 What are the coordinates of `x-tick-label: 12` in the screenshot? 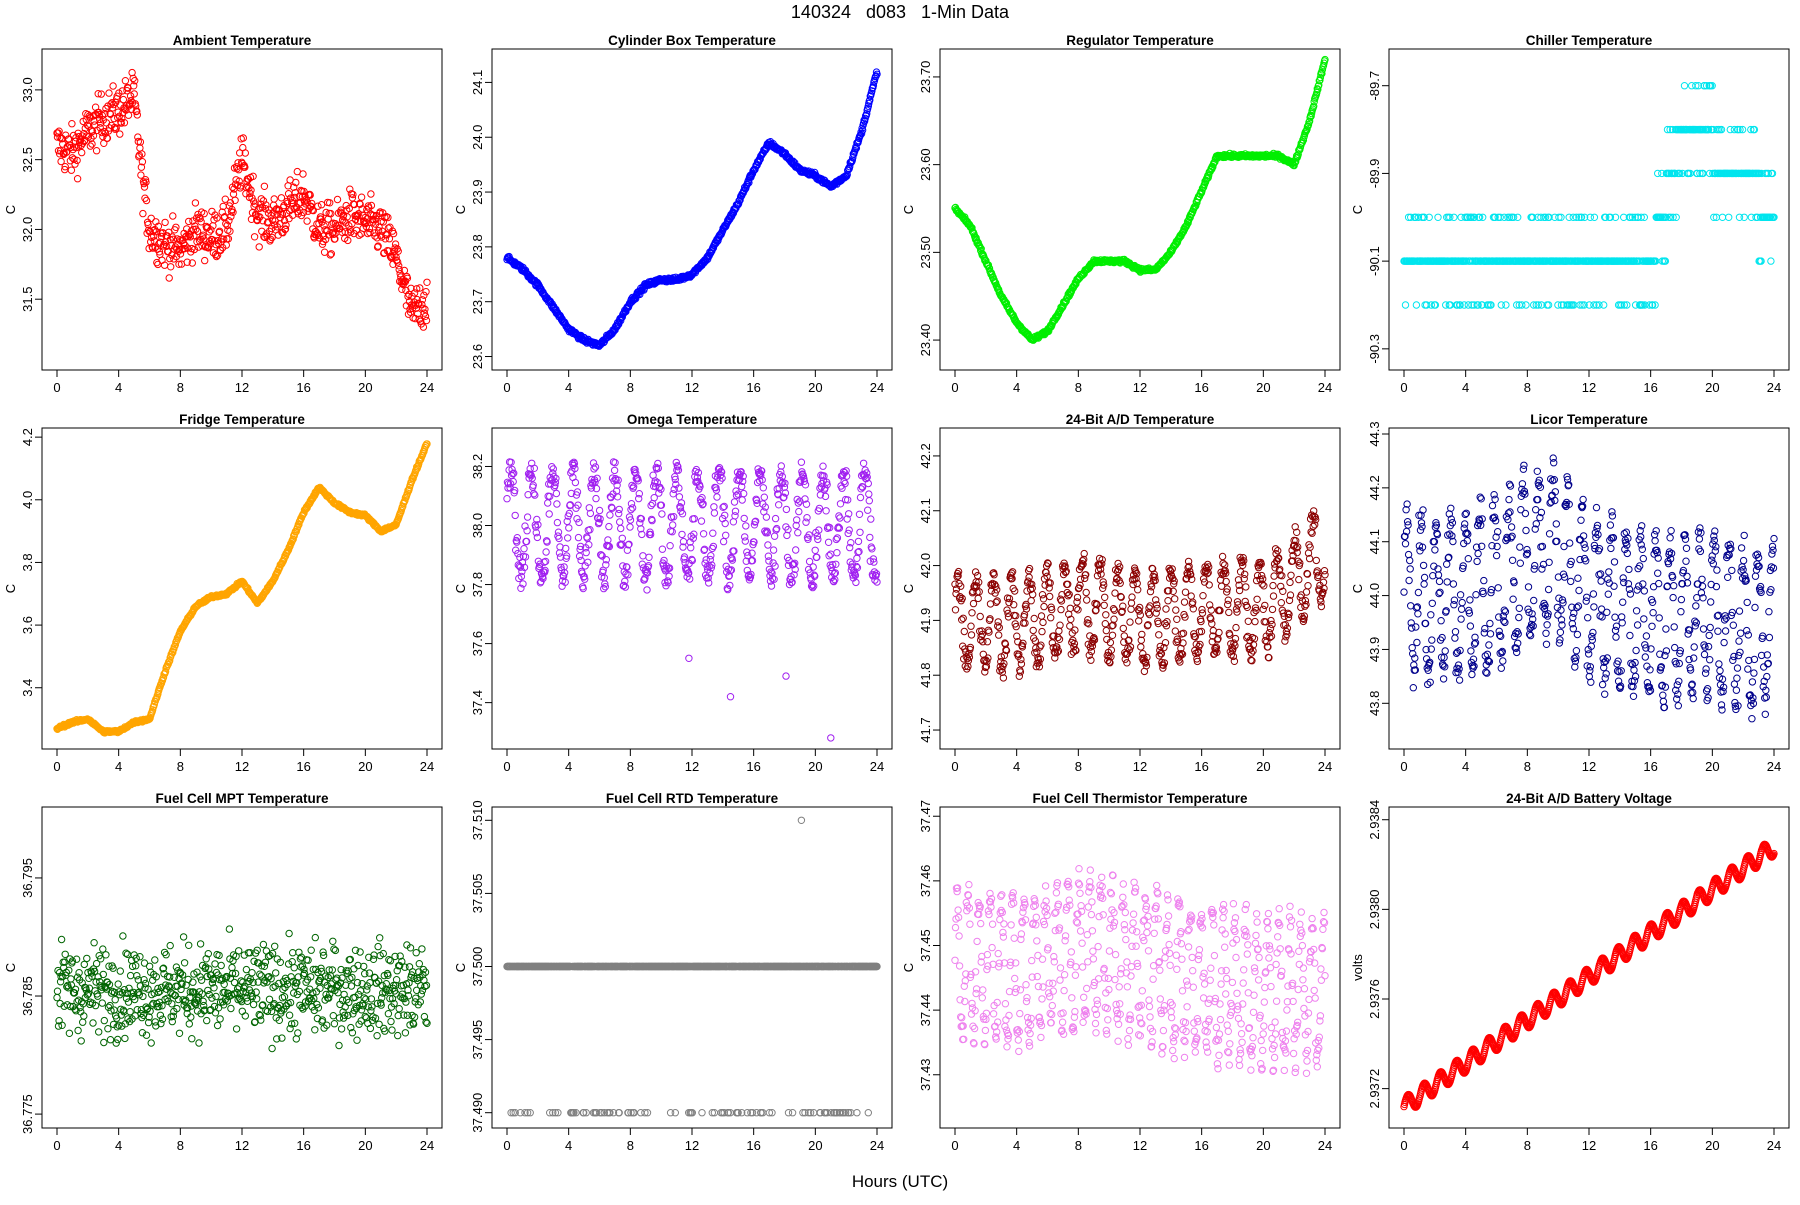 It's located at (692, 766).